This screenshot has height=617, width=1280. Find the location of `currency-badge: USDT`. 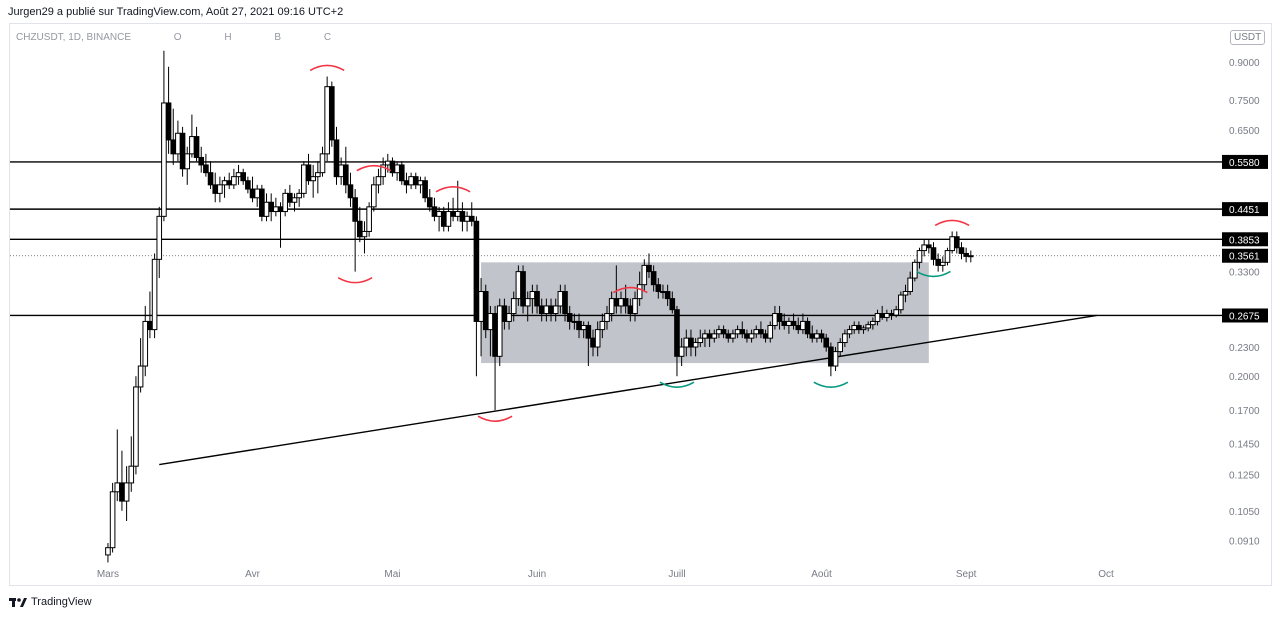

currency-badge: USDT is located at coordinates (1248, 37).